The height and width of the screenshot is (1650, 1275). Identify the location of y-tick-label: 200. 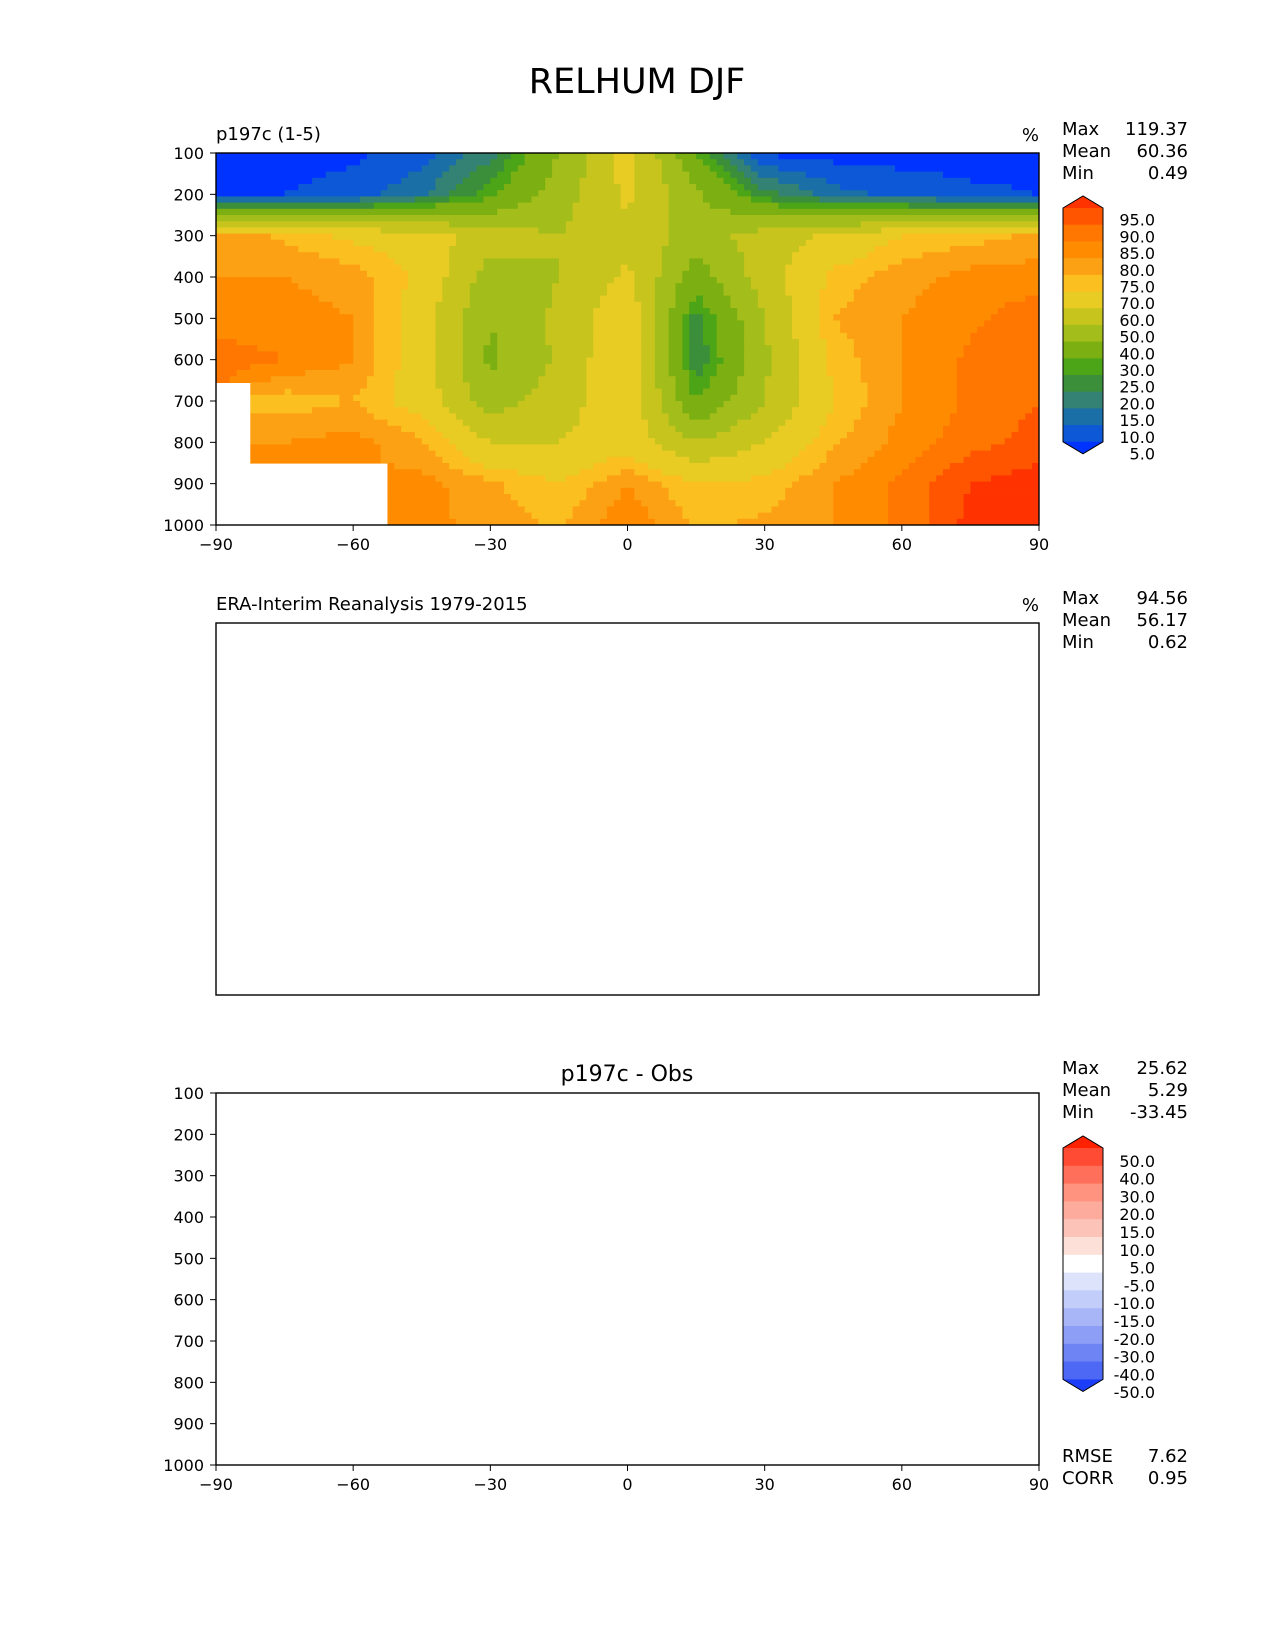
(188, 1134).